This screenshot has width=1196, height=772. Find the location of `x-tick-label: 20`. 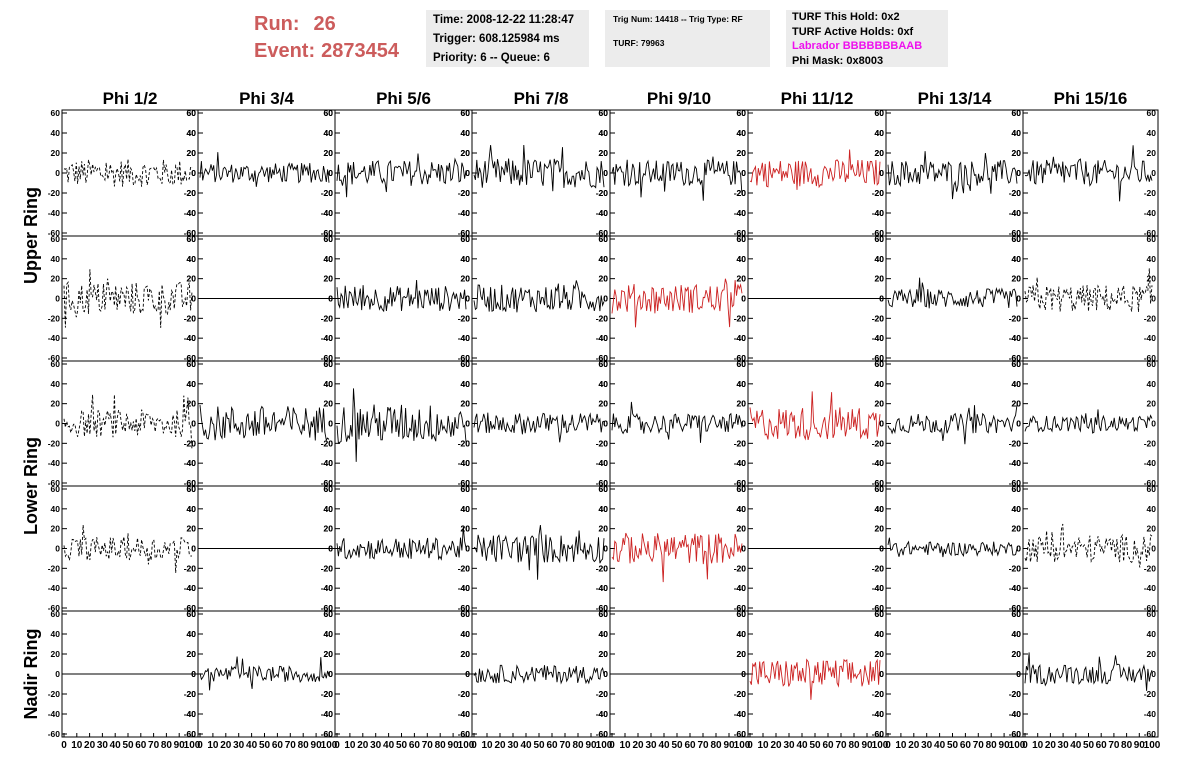

x-tick-label: 20 is located at coordinates (776, 745).